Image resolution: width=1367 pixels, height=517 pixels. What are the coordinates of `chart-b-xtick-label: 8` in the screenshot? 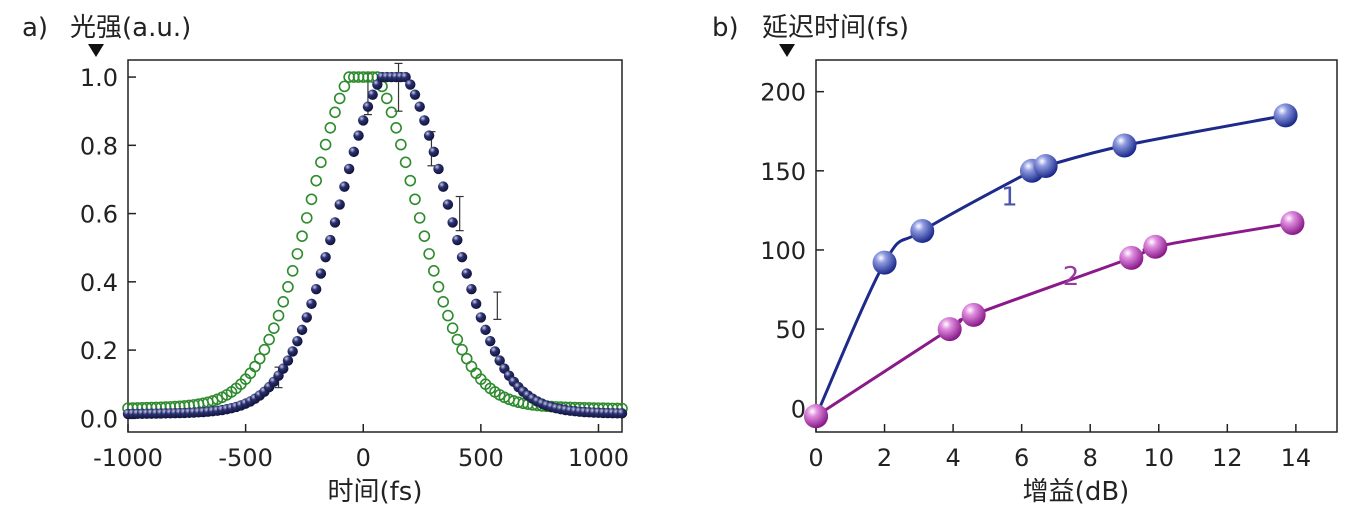 It's located at (1090, 458).